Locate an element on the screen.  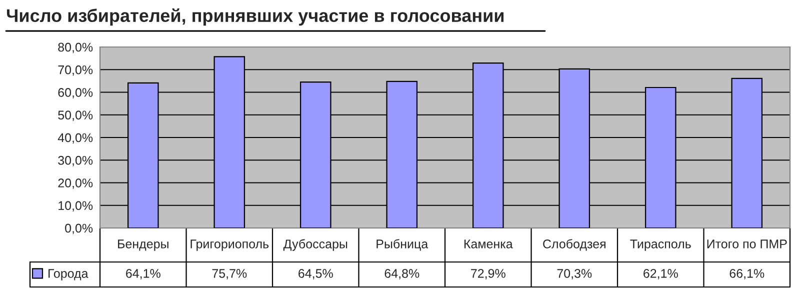
x-tick-label: Итого по ПМР is located at coordinates (747, 244).